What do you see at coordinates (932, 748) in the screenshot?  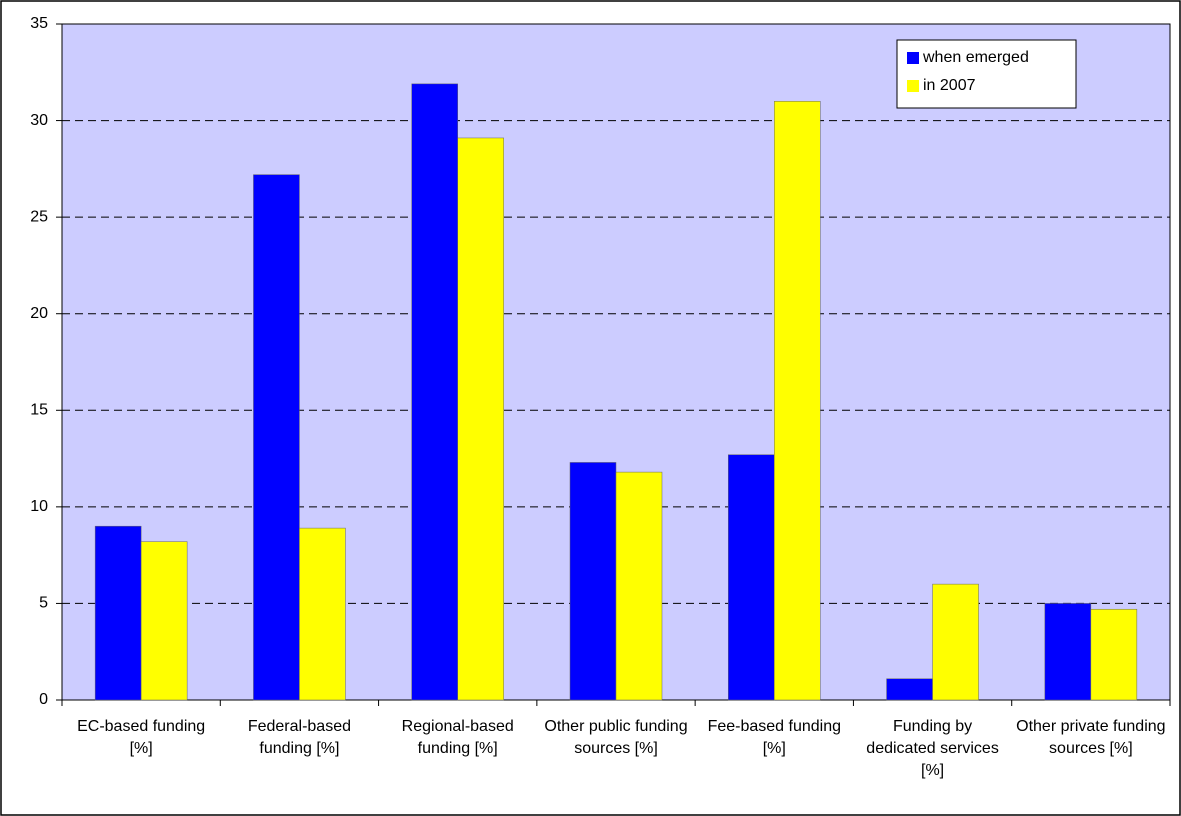 I see `x-tick-label: Funding by dedicated services [%]` at bounding box center [932, 748].